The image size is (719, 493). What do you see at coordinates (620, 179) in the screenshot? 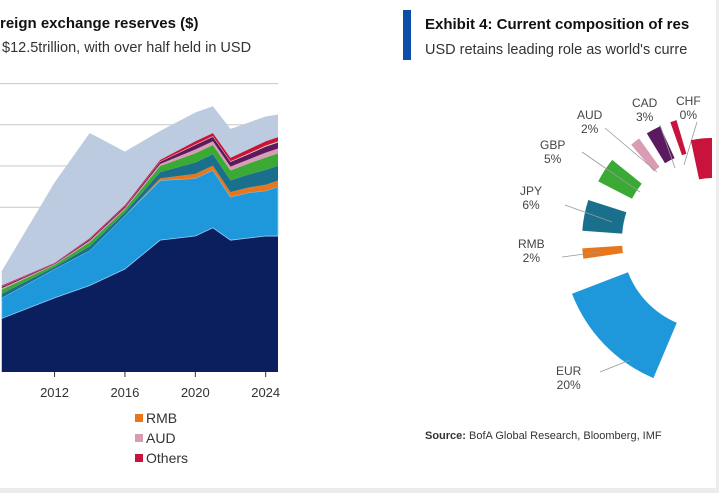
I see `pie-slice-gbp` at bounding box center [620, 179].